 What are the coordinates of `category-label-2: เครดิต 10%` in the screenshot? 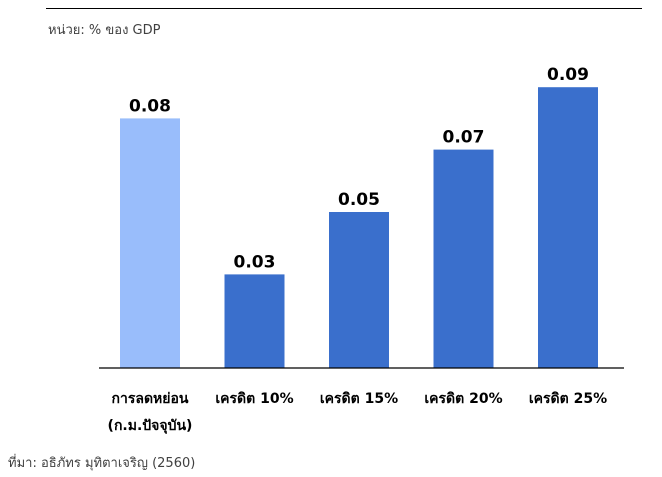 It's located at (254, 399).